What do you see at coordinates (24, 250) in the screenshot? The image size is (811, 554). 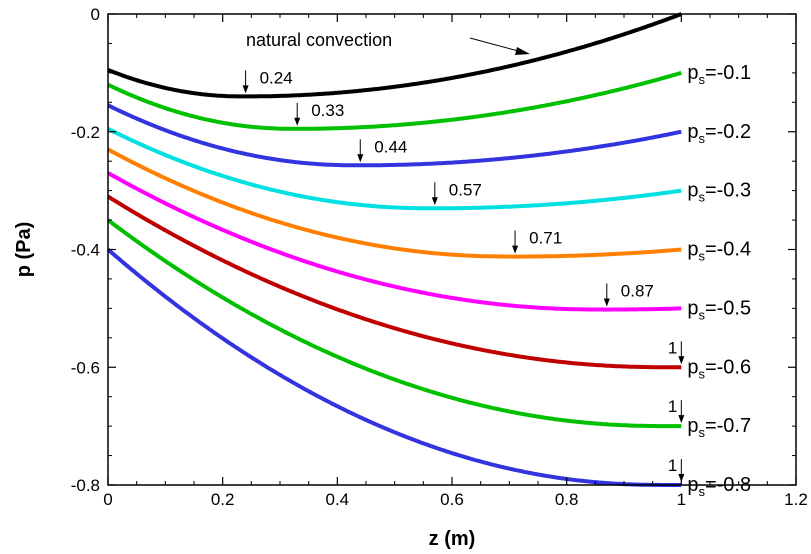 I see `y-axis-label: p (Pa)` at bounding box center [24, 250].